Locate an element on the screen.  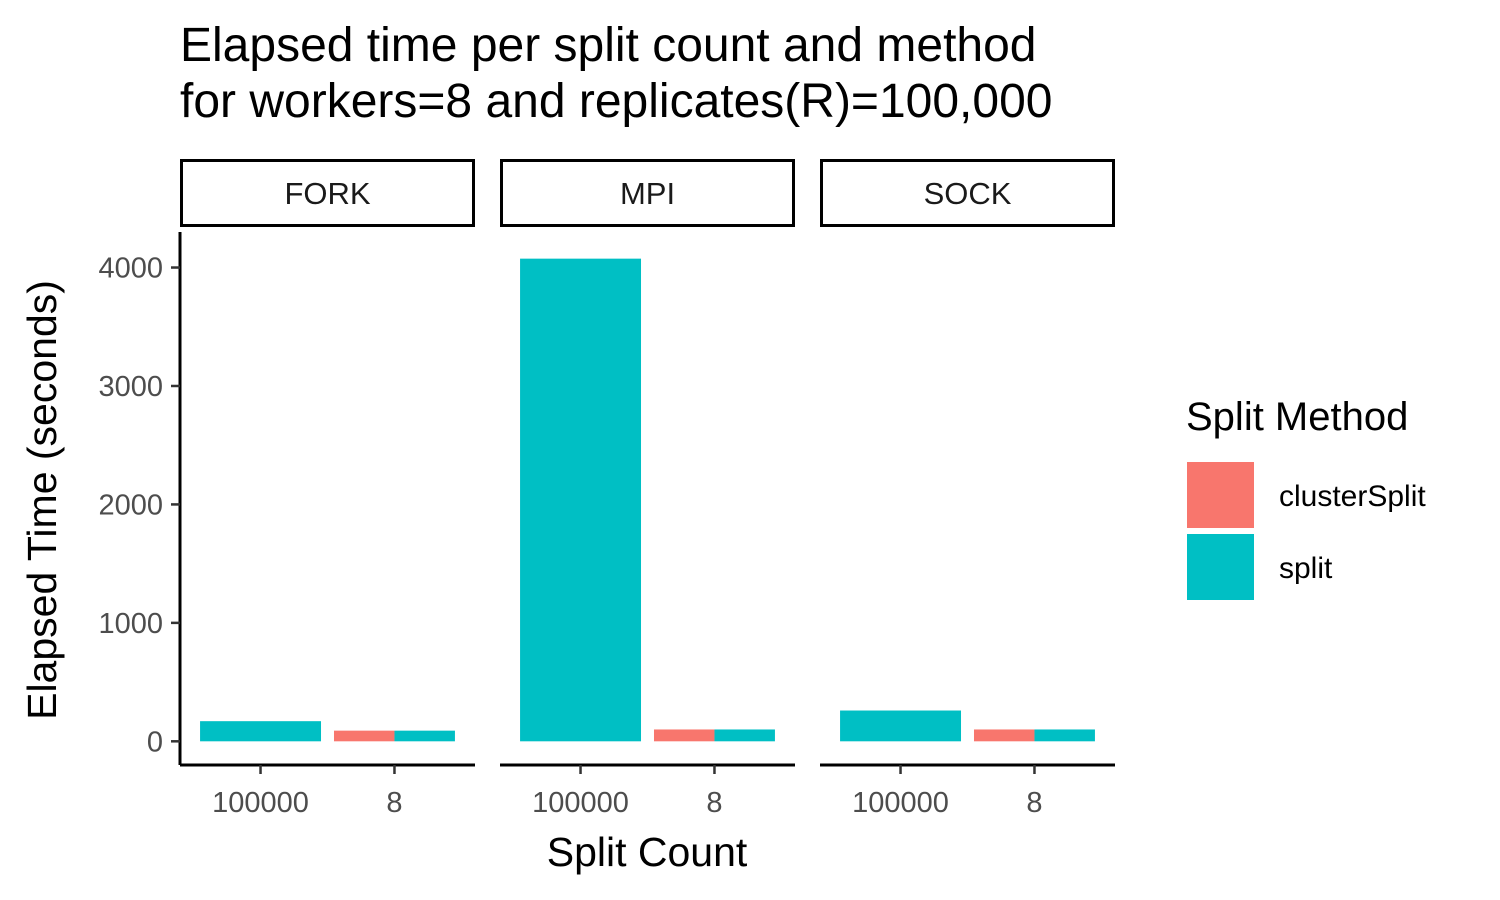
strip-fork is located at coordinates (327, 193).